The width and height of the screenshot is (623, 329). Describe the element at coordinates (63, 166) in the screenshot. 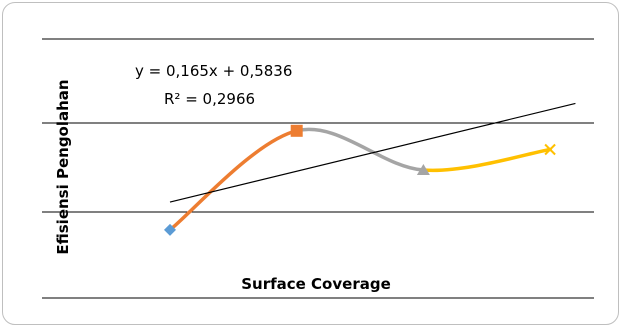

I see `y-axis-title: Efisiensi Pengolahan` at that location.